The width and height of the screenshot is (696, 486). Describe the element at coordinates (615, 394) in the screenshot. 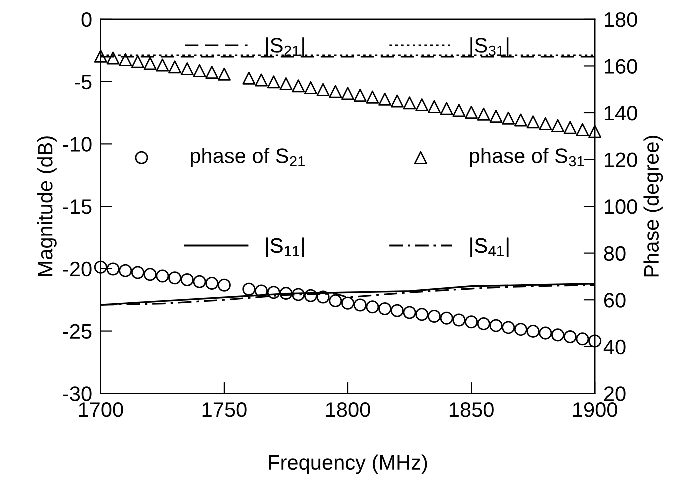

I see `y2-tick-label: 20` at that location.